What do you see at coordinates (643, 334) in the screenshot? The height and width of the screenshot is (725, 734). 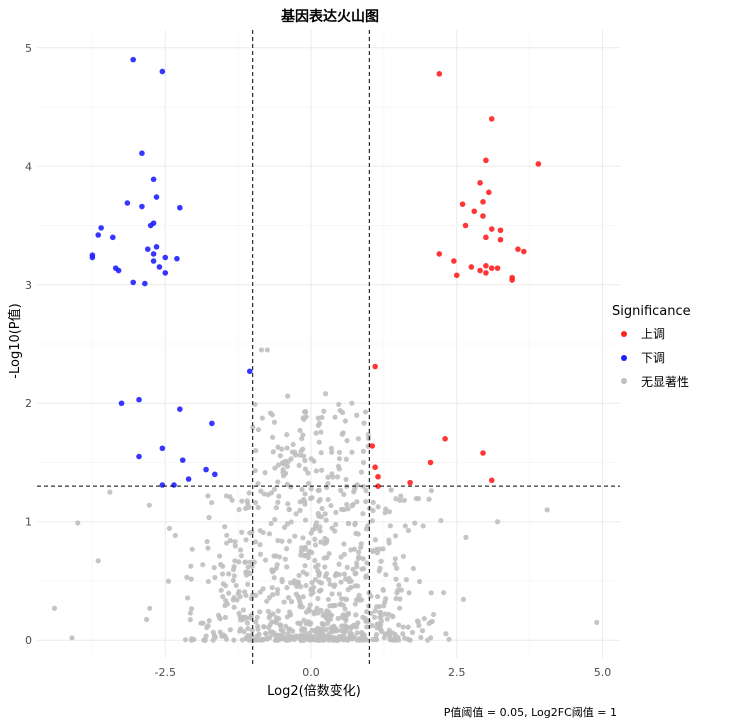 I see `legend-entry-up: 上调` at bounding box center [643, 334].